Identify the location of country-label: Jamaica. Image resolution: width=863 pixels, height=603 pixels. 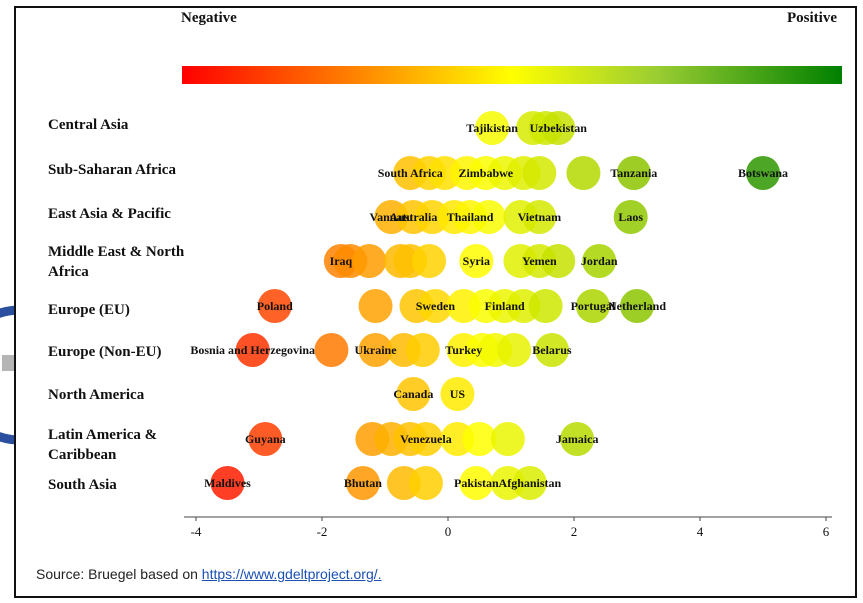
(577, 439).